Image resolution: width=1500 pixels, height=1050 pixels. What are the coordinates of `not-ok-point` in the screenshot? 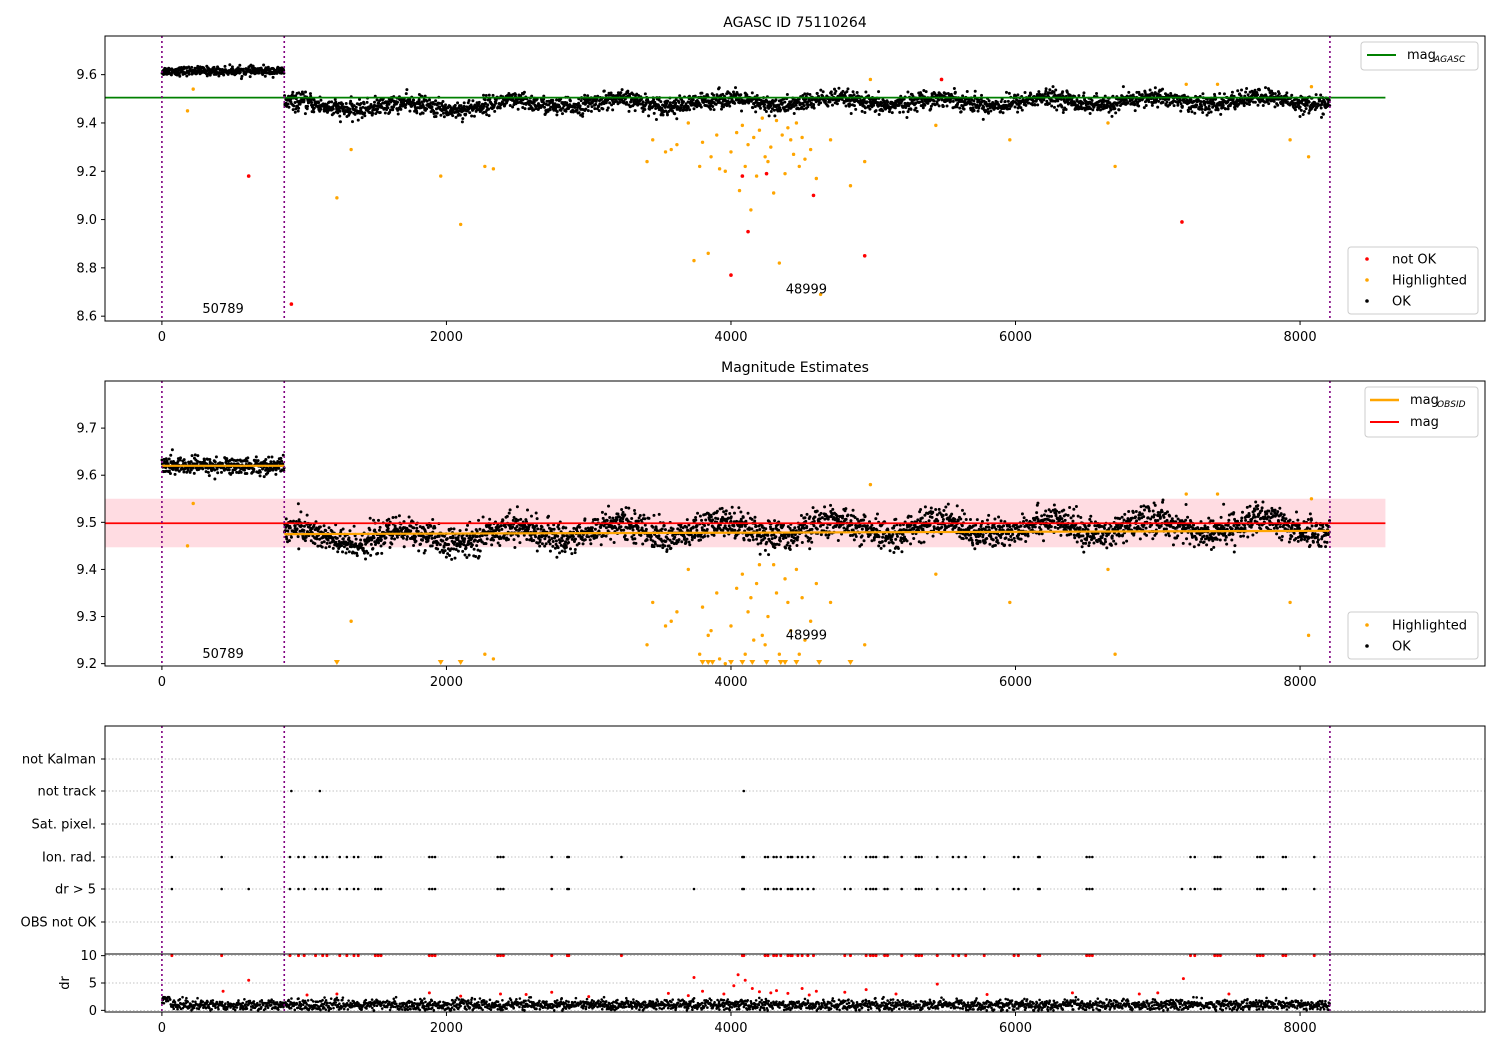 It's located at (1182, 222).